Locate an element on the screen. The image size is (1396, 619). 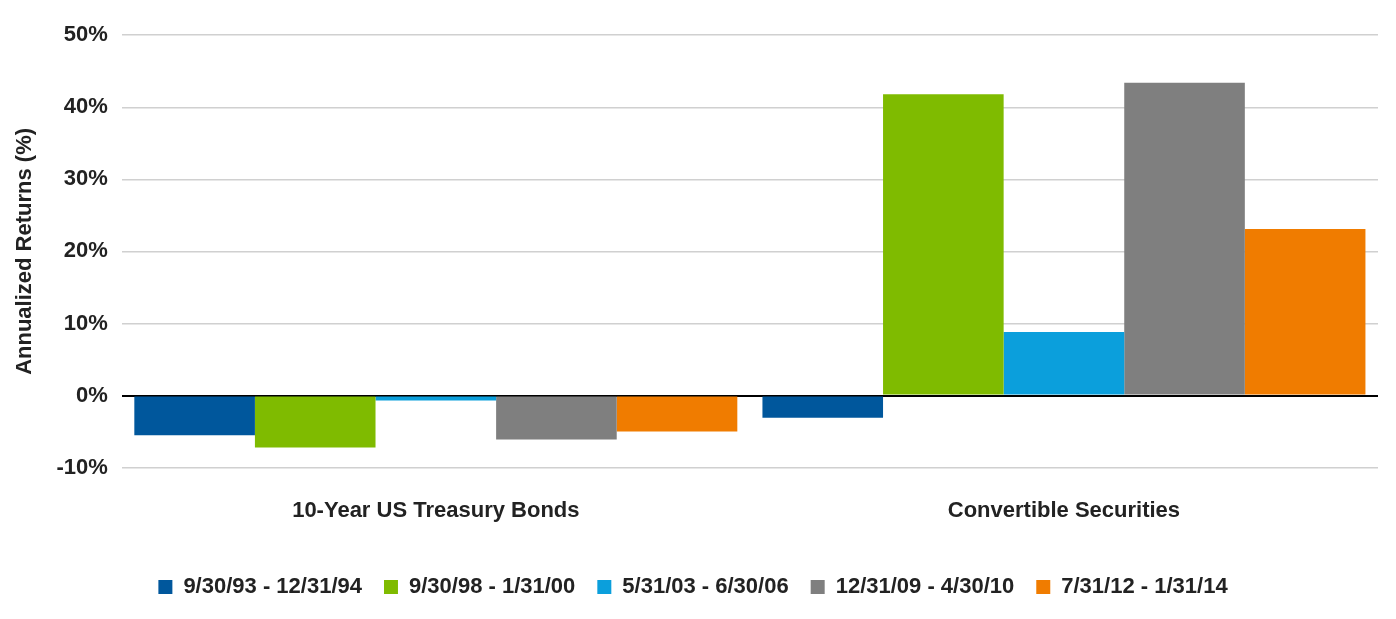
y-tick-label: 30% is located at coordinates (85, 178).